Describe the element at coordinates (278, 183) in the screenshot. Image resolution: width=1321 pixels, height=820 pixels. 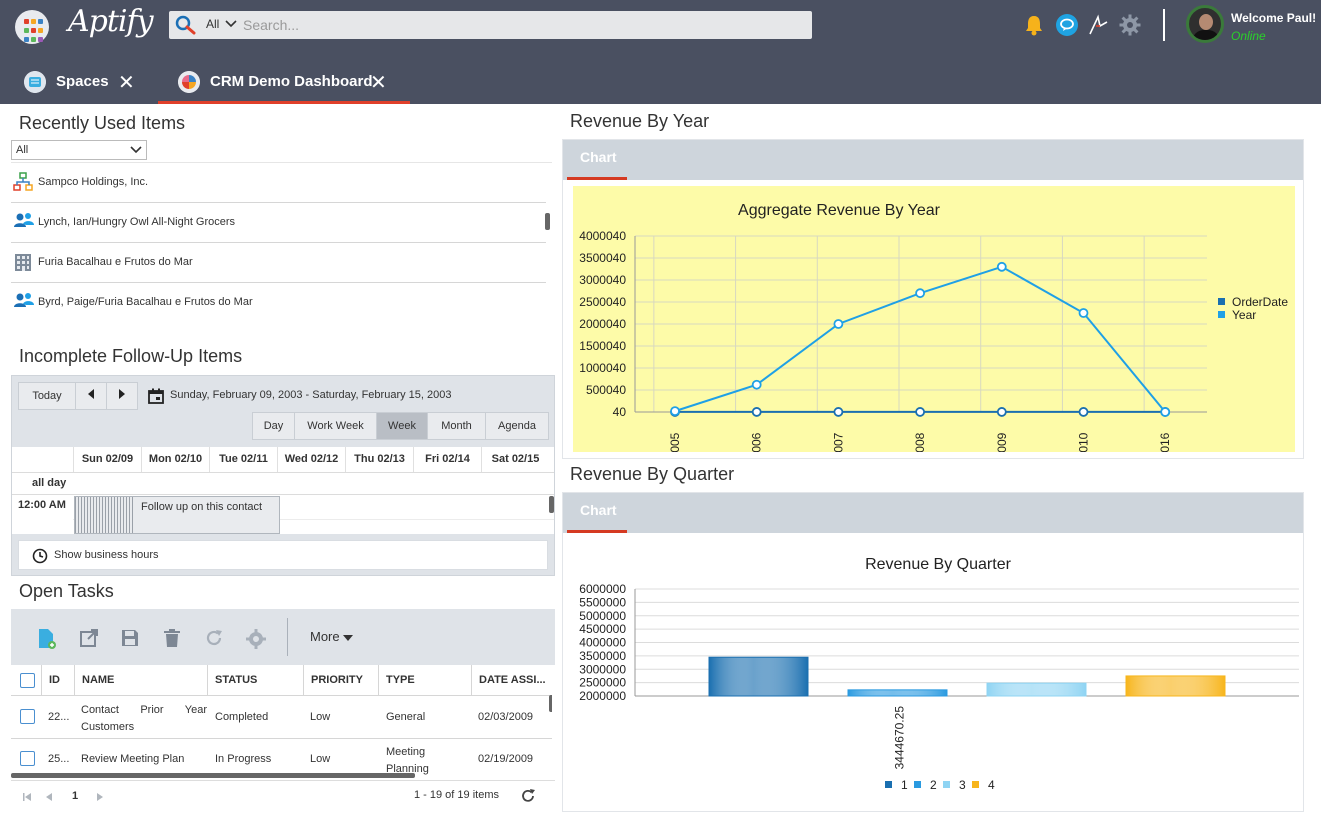
I see `list-item: Sampco Holdings, Inc.` at that location.